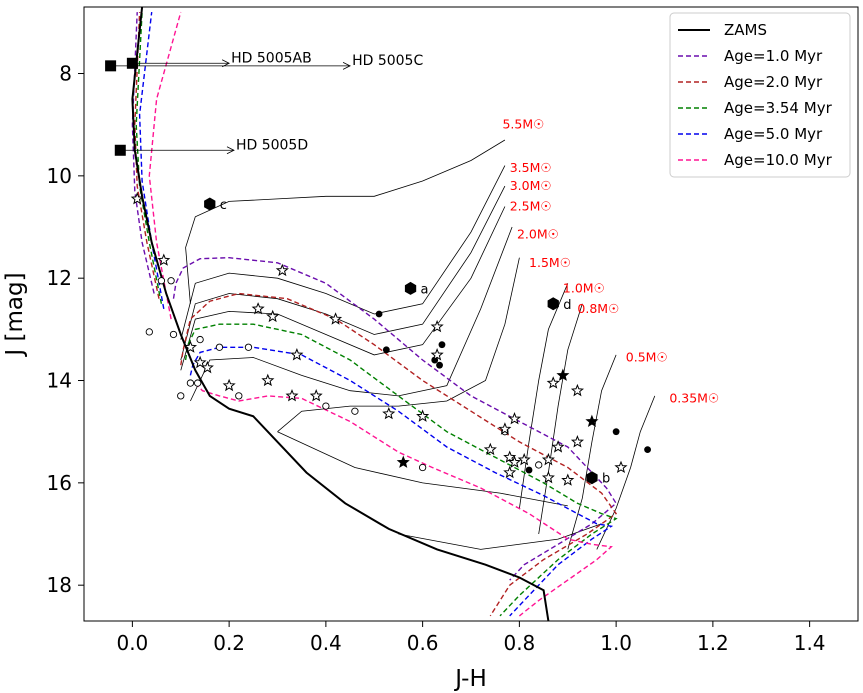 This screenshot has height=693, width=863. What do you see at coordinates (523, 124) in the screenshot?
I see `mass-label: 5.5M☉` at bounding box center [523, 124].